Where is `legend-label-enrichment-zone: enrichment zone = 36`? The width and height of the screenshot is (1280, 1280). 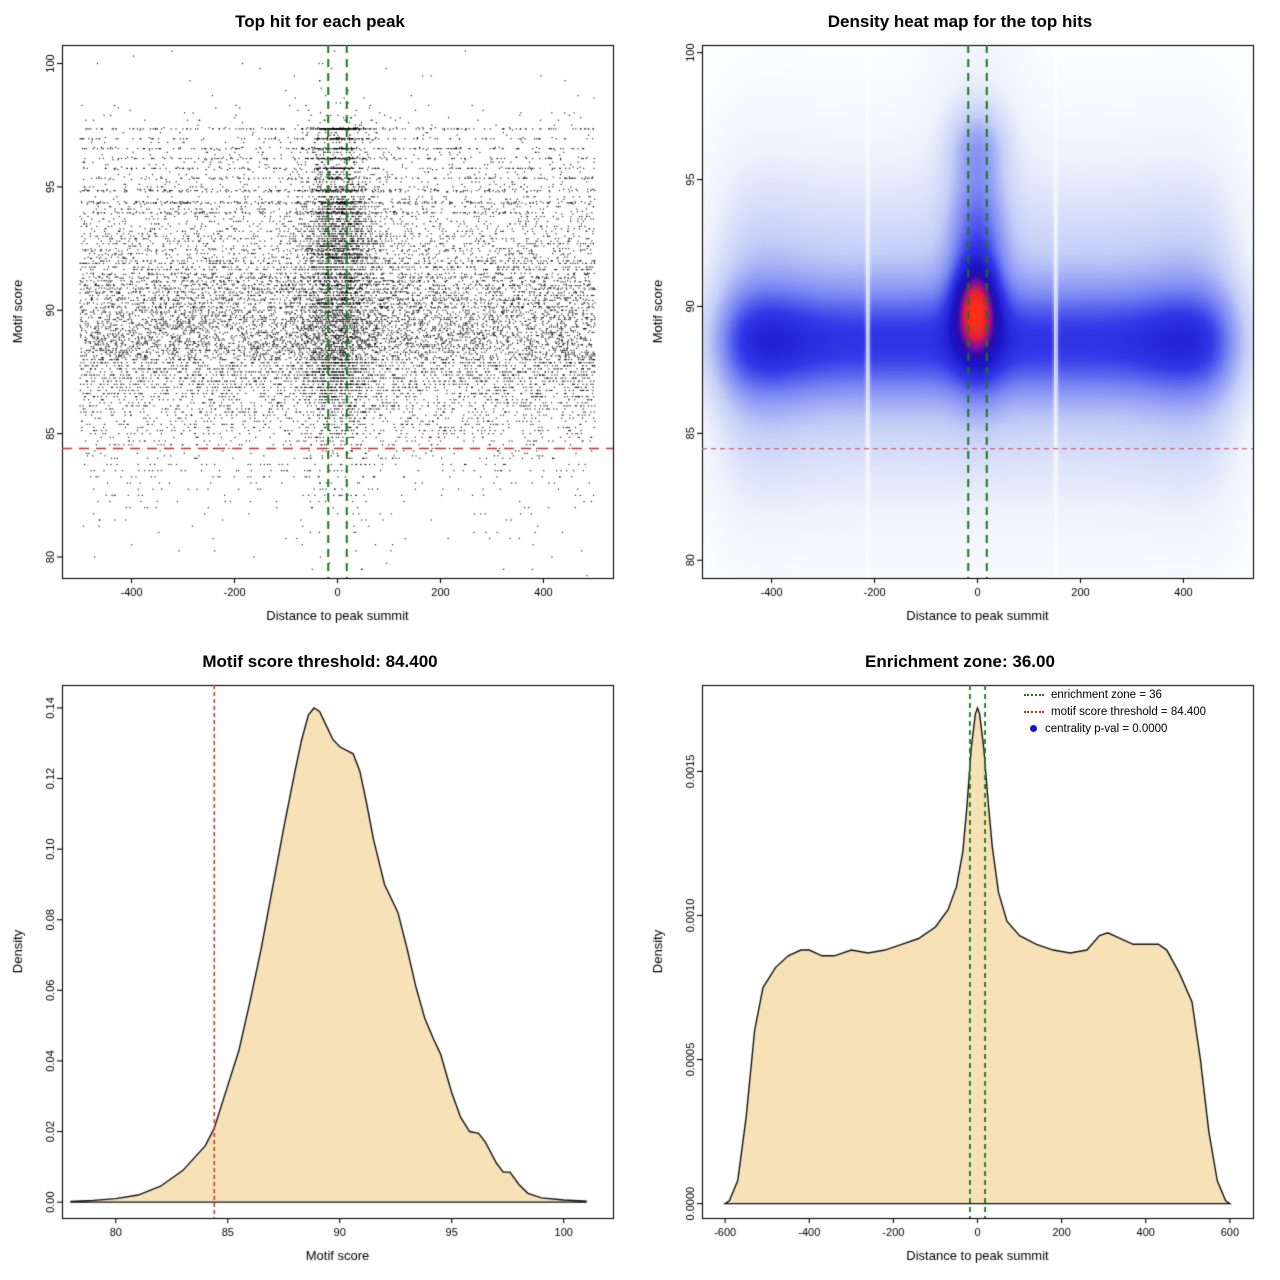
legend-label-enrichment-zone: enrichment zone = 36 is located at coordinates (1106, 694).